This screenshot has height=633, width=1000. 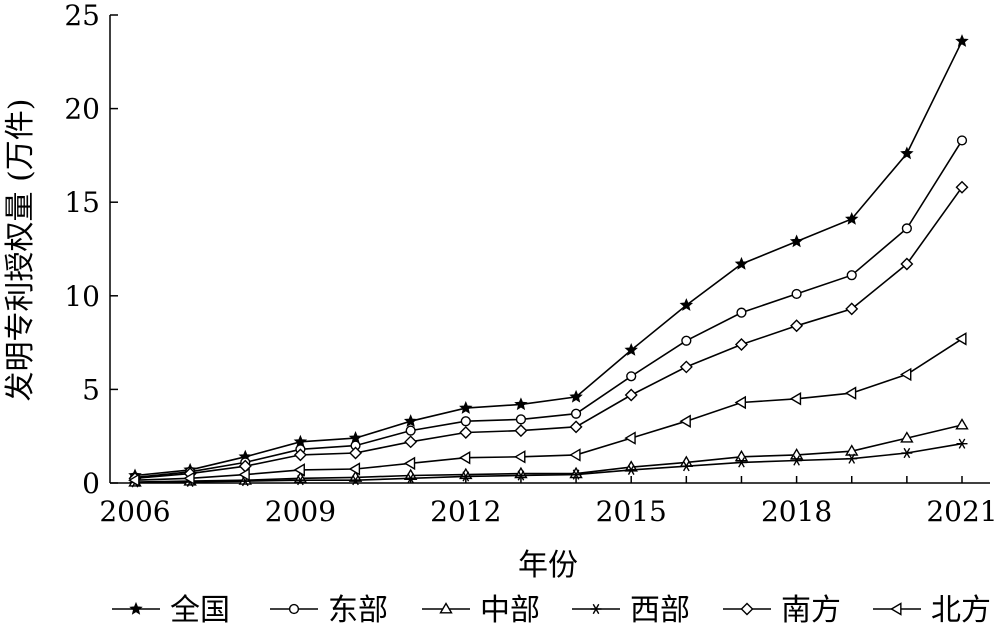 I want to click on y-tick-label: 5, so click(x=91, y=389).